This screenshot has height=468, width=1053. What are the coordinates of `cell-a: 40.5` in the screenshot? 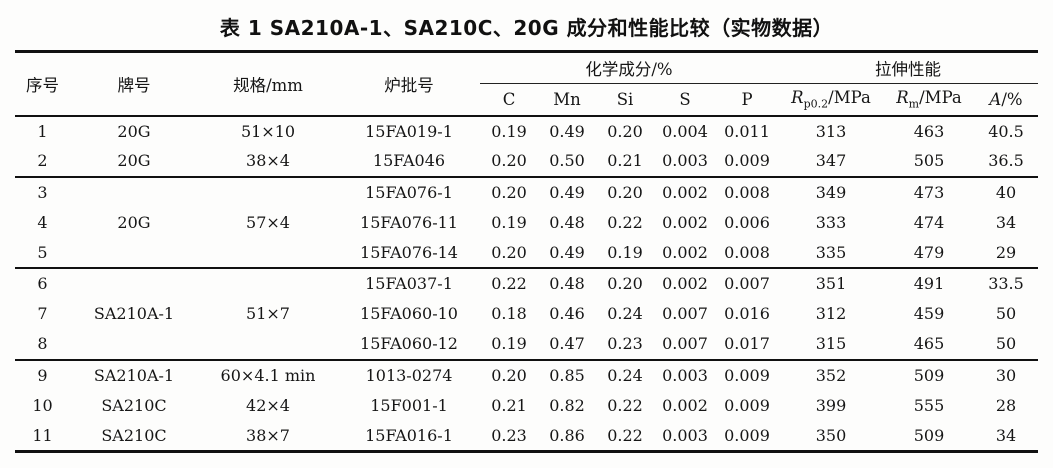 It's located at (1006, 131).